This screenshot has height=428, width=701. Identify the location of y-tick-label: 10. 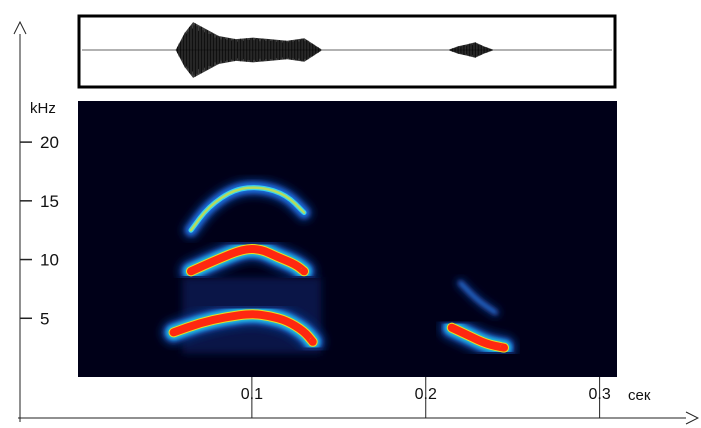
(49, 260).